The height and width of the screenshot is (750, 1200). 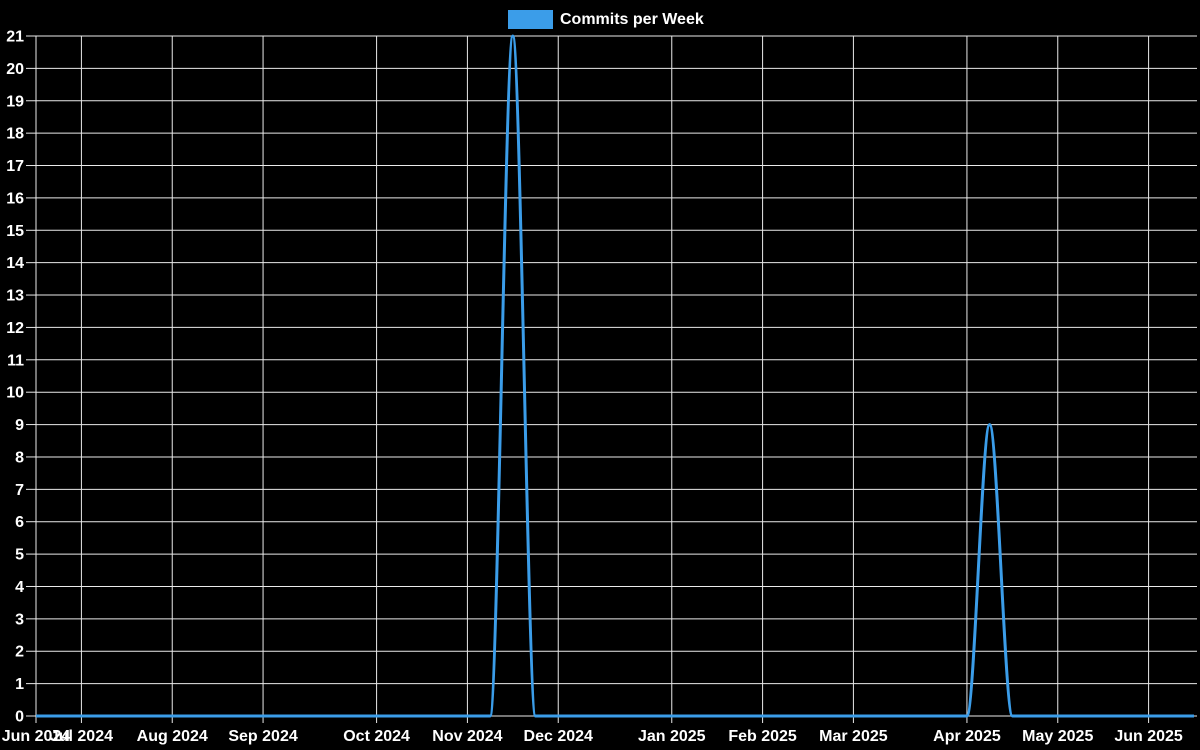 What do you see at coordinates (19, 425) in the screenshot?
I see `y-tick-label: 9` at bounding box center [19, 425].